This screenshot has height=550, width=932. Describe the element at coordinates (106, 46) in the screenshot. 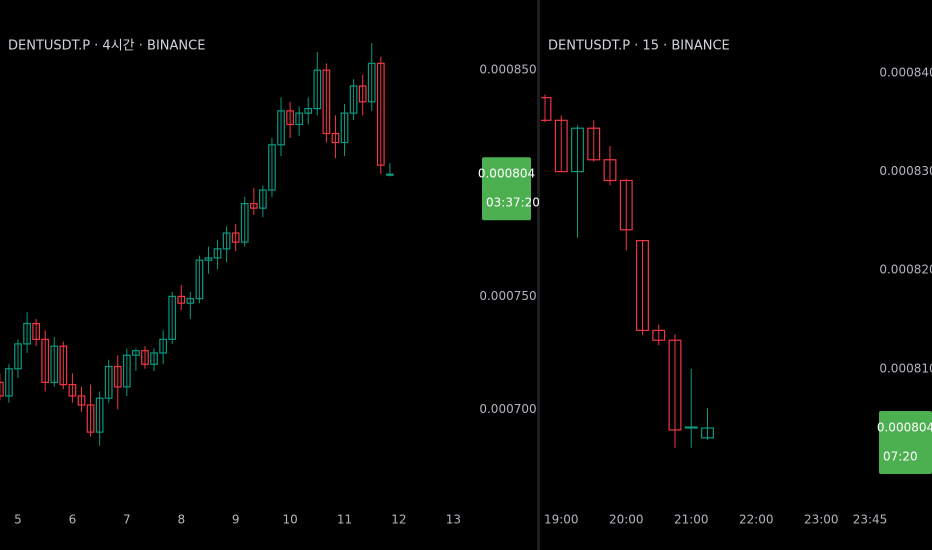

I see `chart-title: DENTUSDT.P · 4시간 · BINANCE` at that location.